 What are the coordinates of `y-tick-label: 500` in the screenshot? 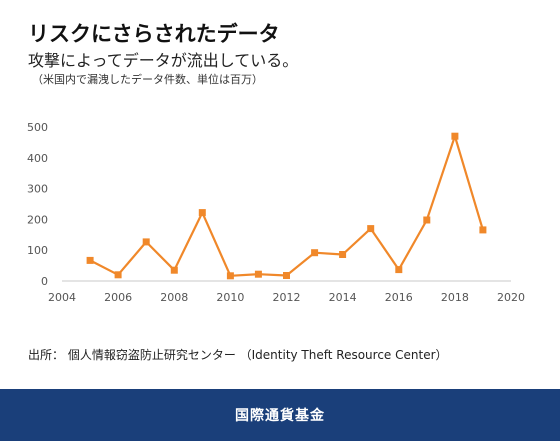 It's located at (37, 127).